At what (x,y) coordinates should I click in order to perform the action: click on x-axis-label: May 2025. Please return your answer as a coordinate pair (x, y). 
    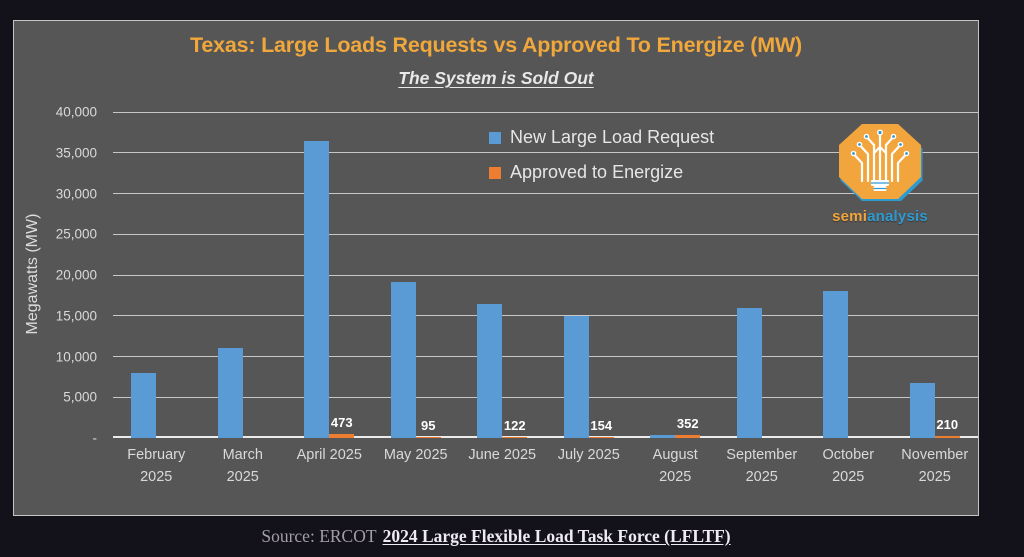
    Looking at the image, I should click on (416, 456).